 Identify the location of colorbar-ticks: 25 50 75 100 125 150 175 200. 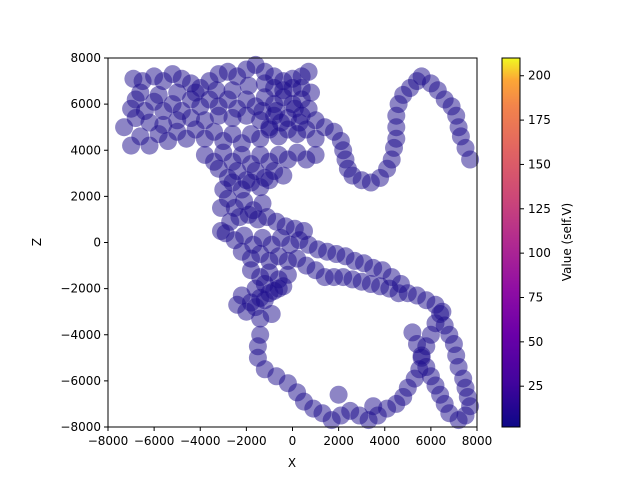
(535, 231).